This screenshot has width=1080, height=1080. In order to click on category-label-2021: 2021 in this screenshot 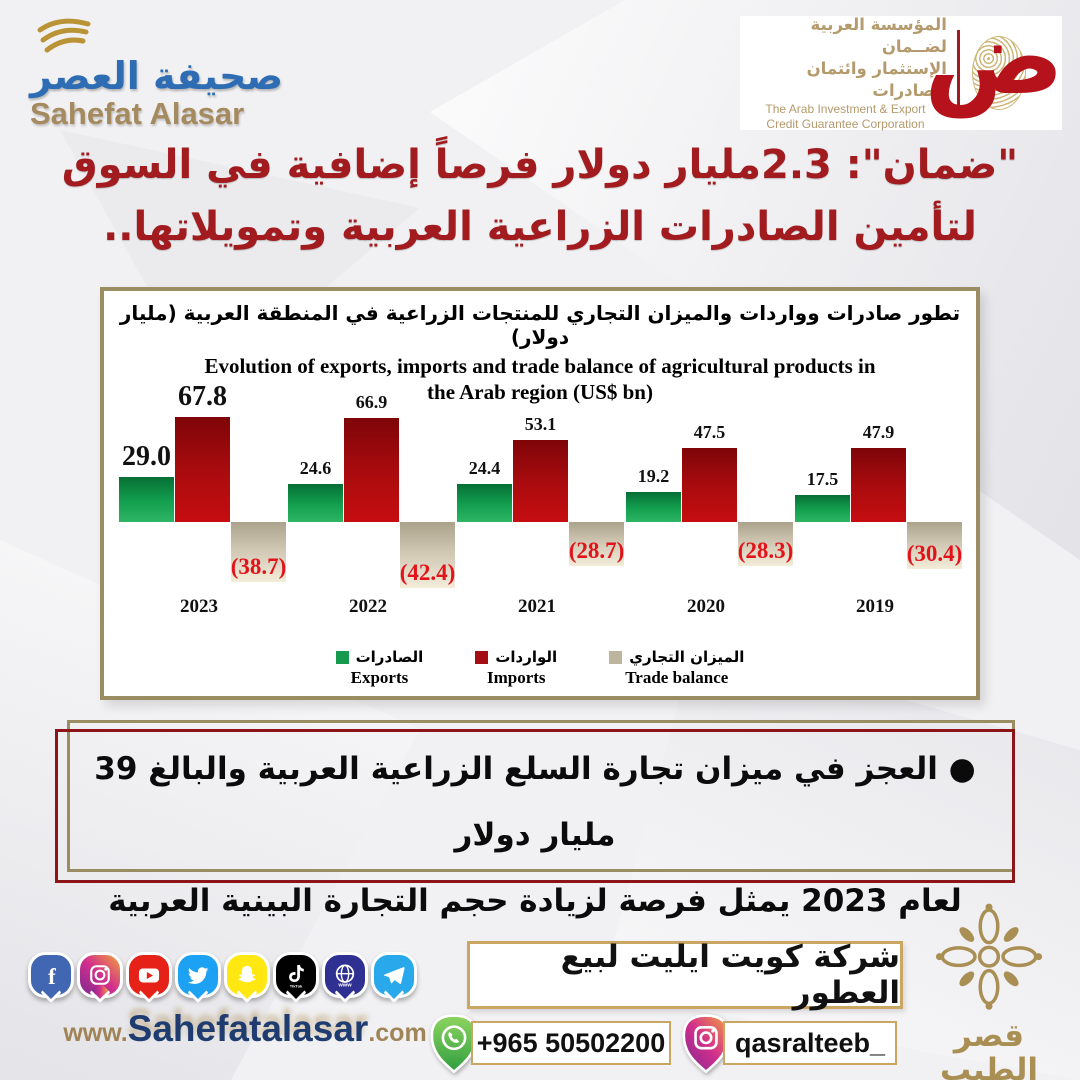, I will do `click(537, 606)`.